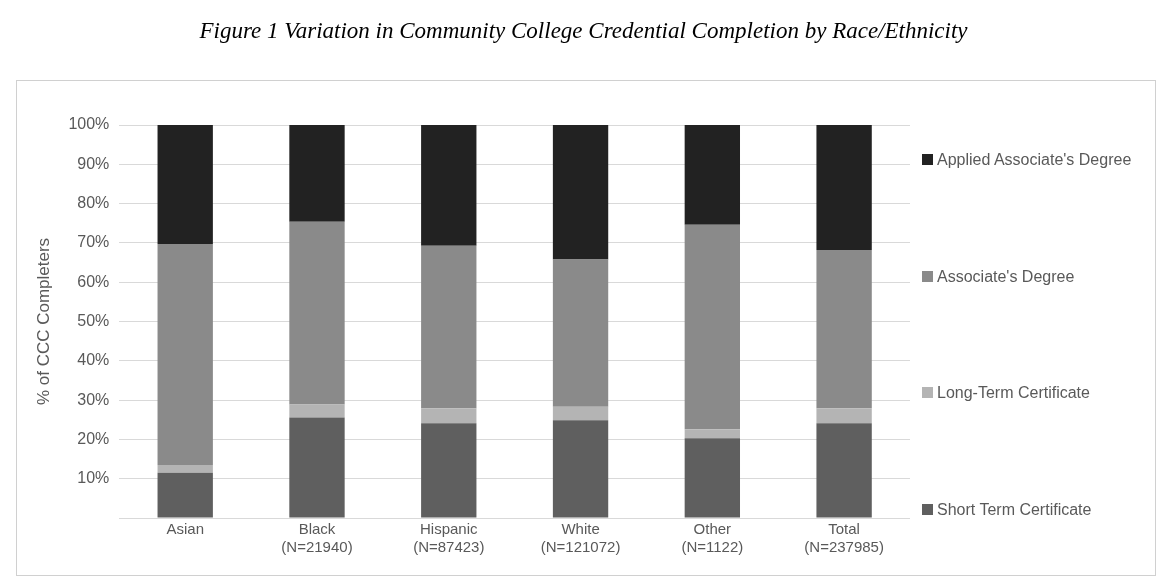 This screenshot has width=1167, height=581. Describe the element at coordinates (185, 529) in the screenshot. I see `x-tick-label: Asian` at that location.